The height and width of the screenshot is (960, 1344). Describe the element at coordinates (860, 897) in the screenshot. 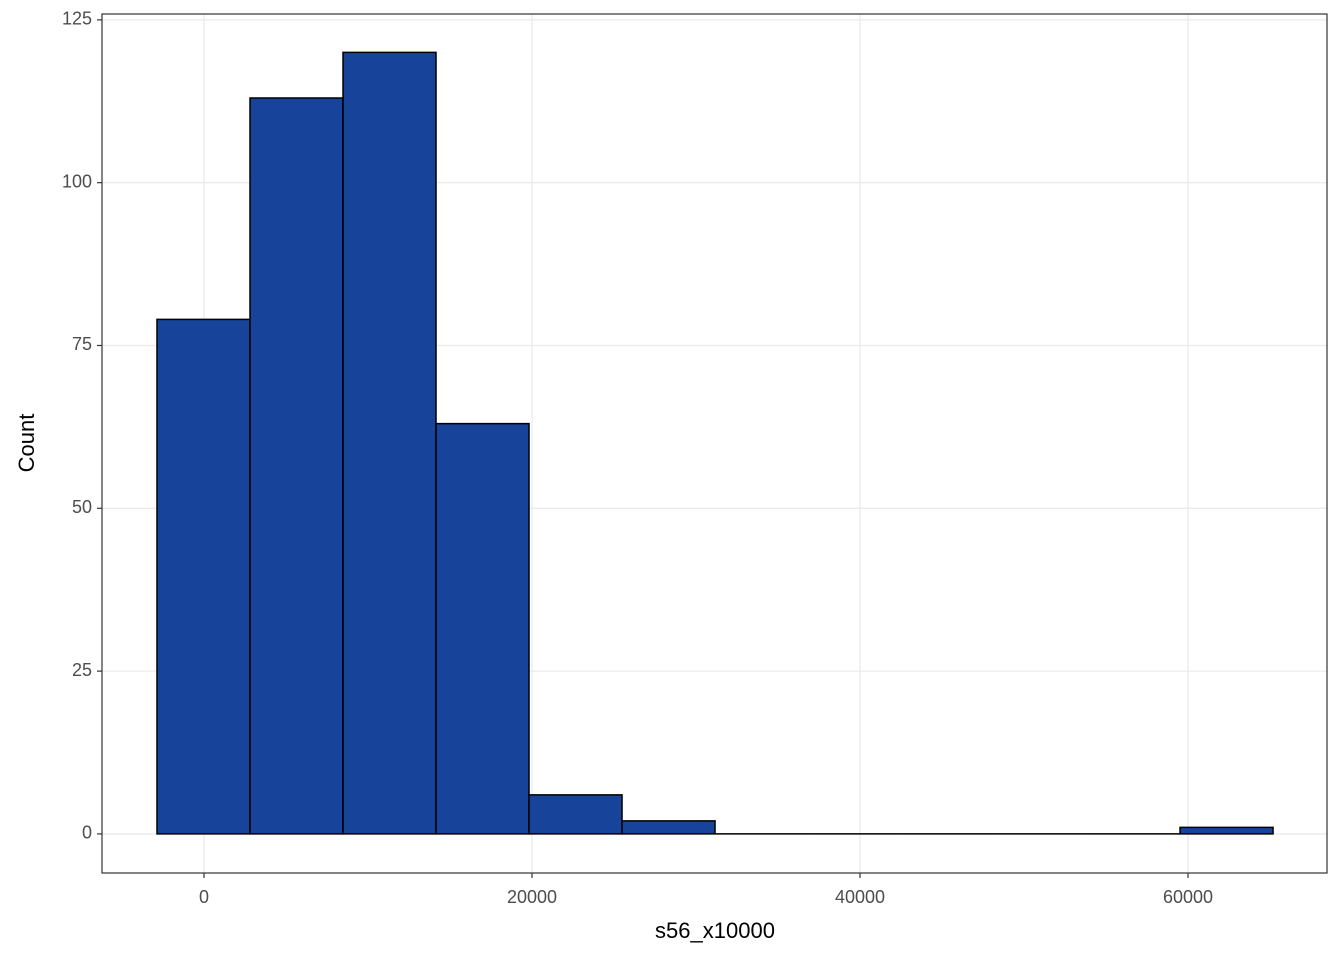

I see `x-tick-label: 40000` at that location.